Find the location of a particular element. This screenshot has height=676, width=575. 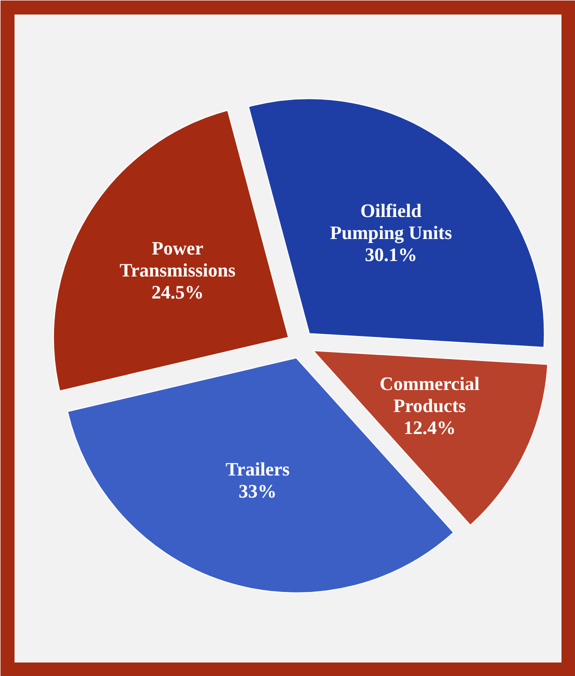

data-label: 24.5% is located at coordinates (177, 293).